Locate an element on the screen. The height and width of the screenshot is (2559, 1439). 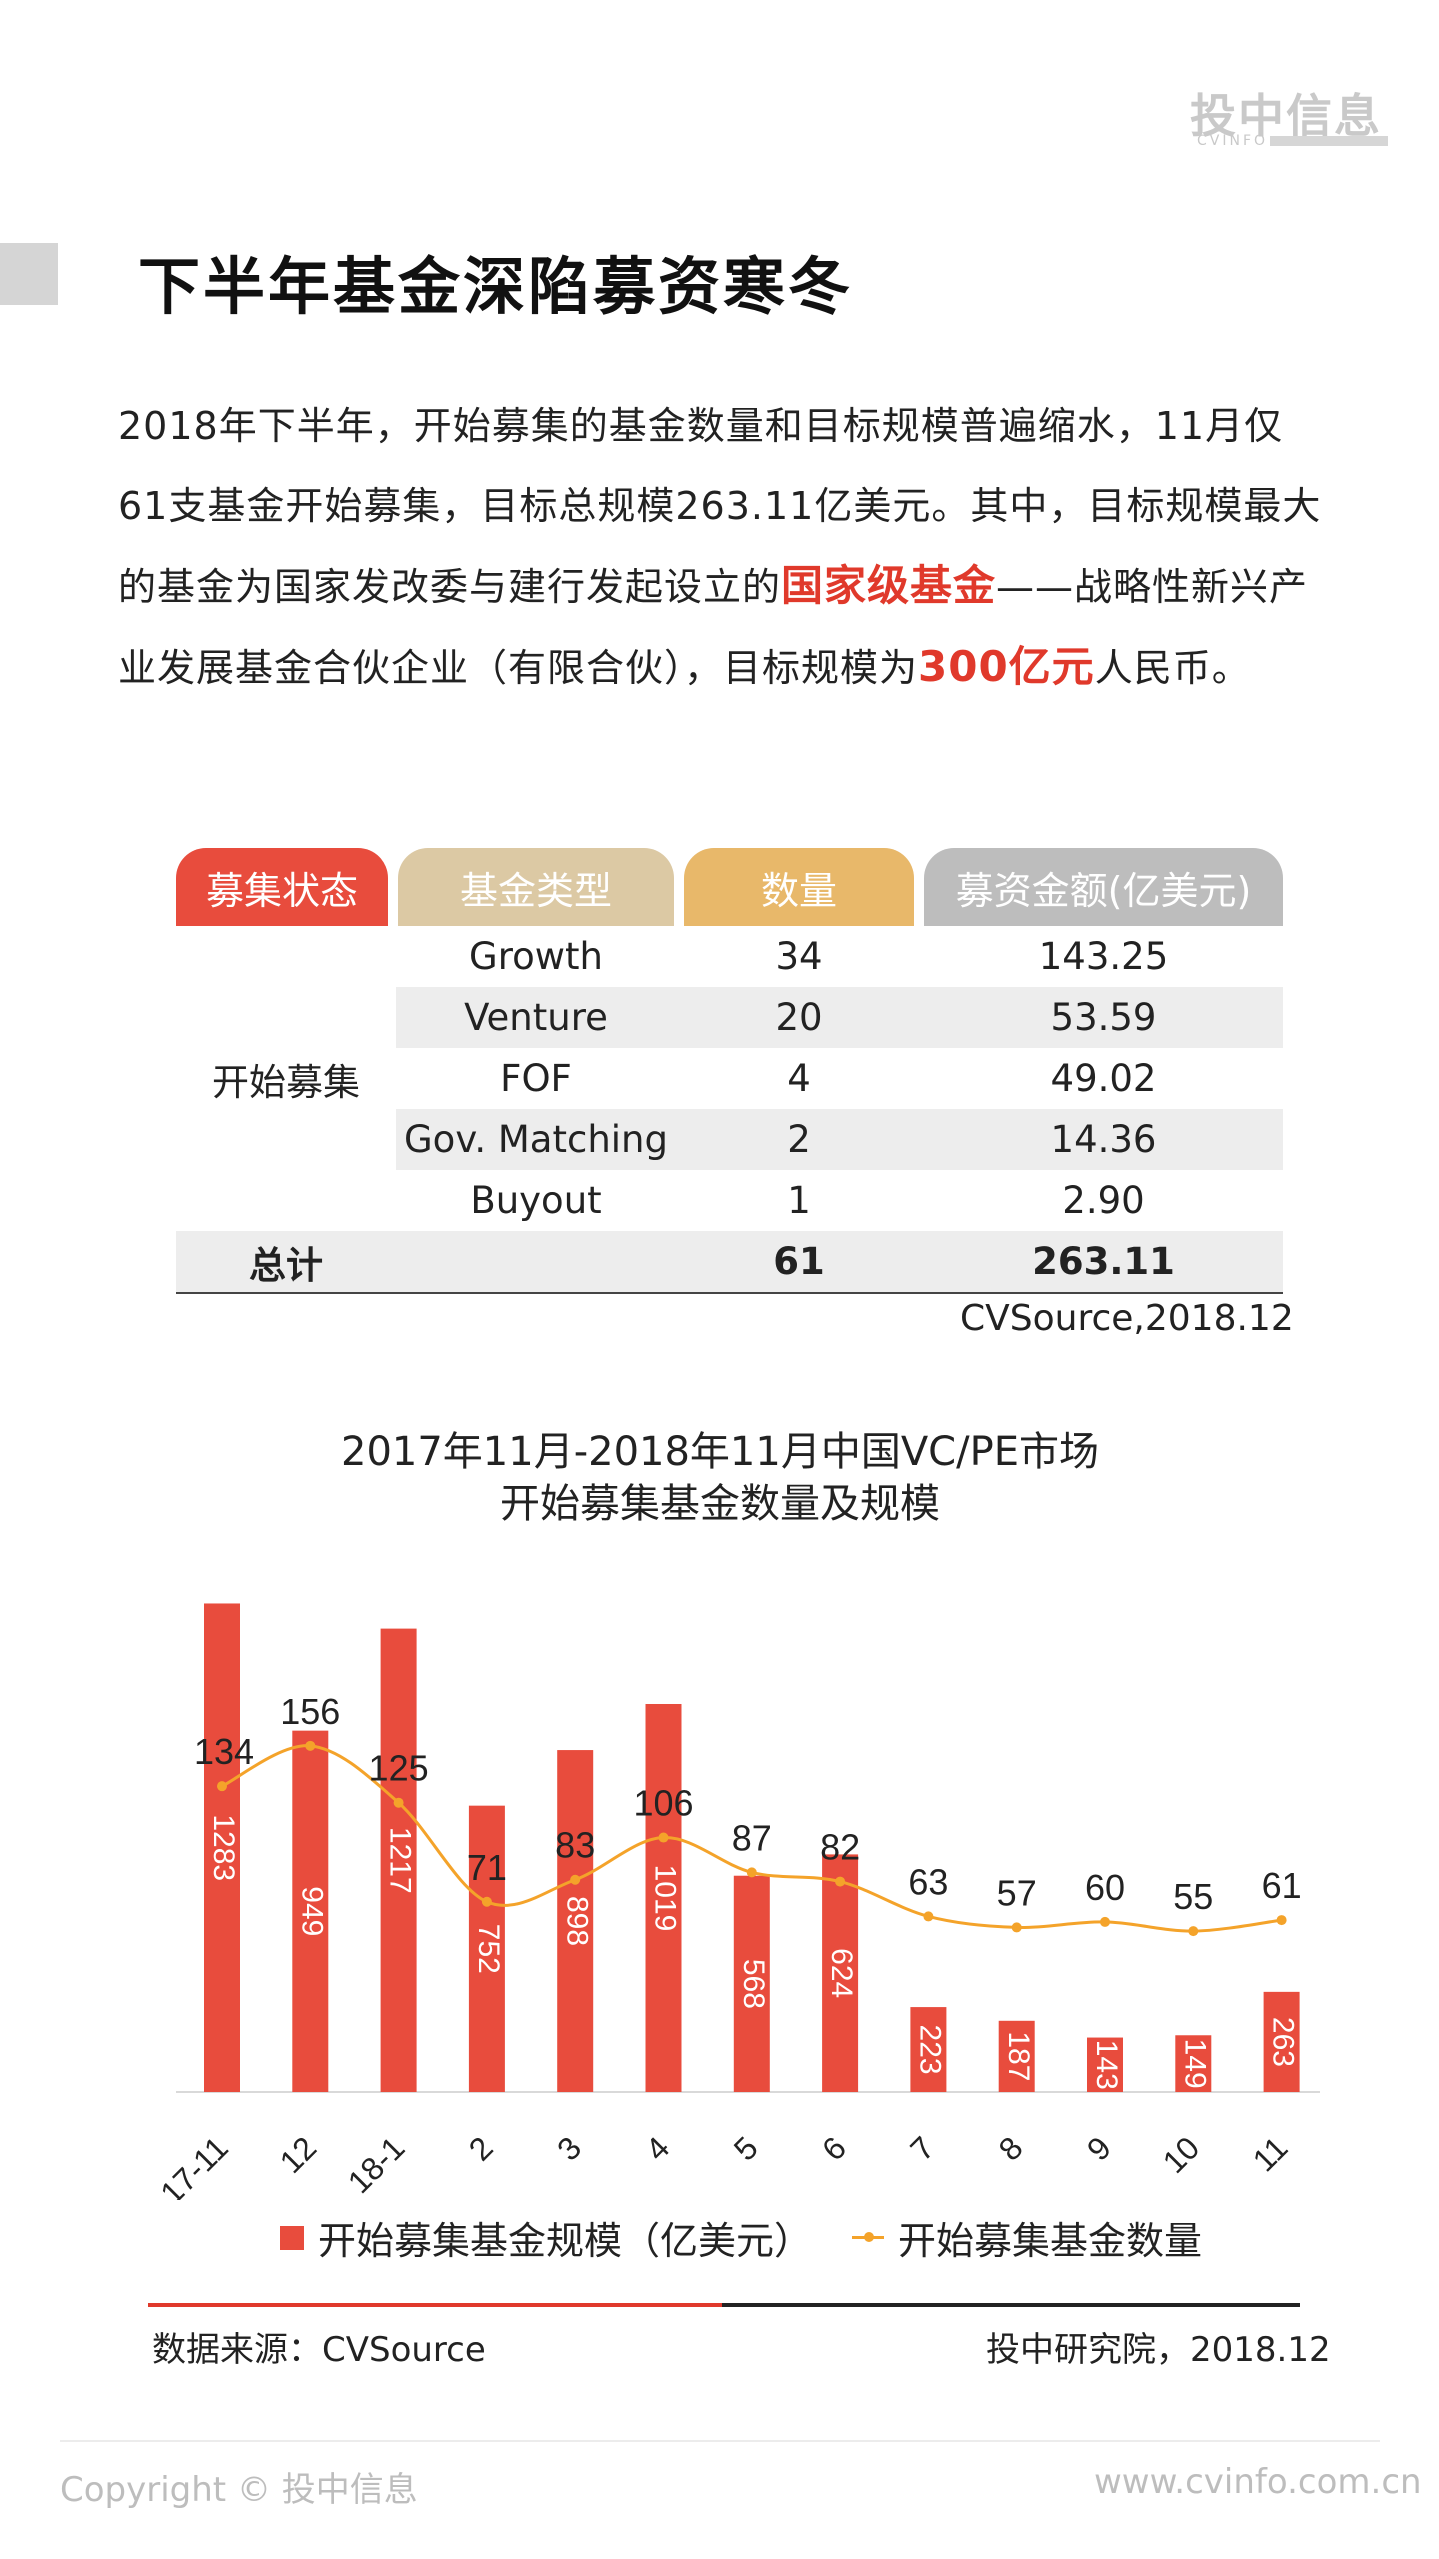
footer-website-link: www.cvinfo.com.cn is located at coordinates (1258, 2482).